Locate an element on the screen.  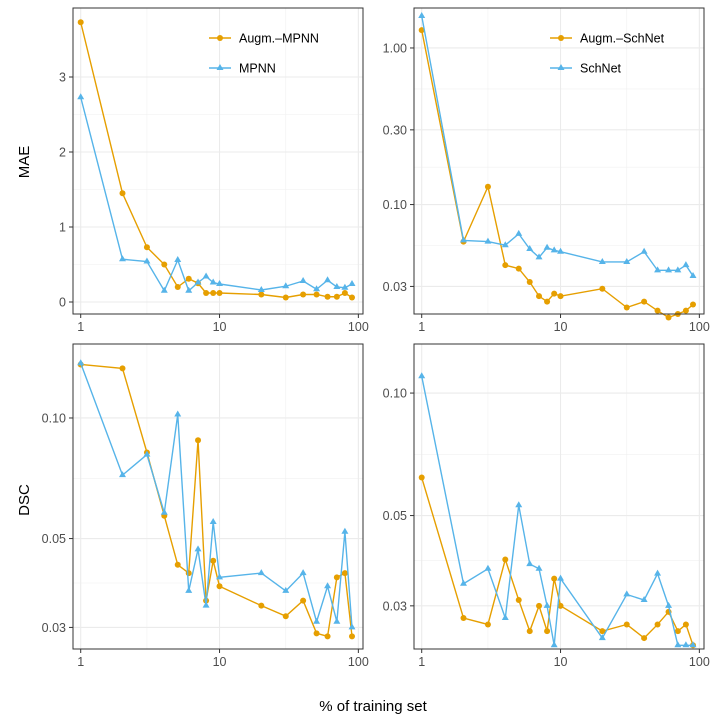
row-label-mae: MAE is located at coordinates (24, 162).